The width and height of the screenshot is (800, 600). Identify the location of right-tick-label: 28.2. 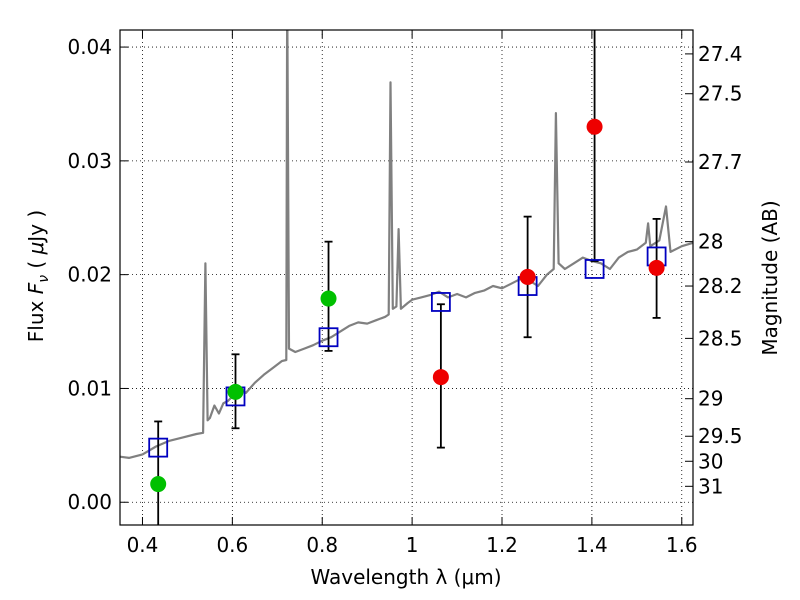
(720, 286).